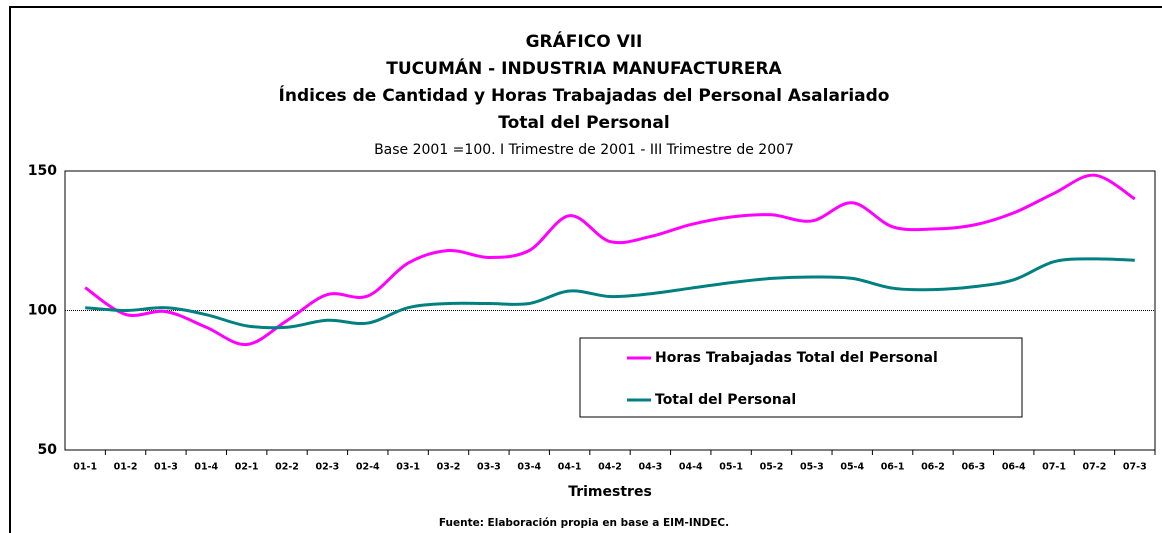  I want to click on x-tick-label: 05-4, so click(852, 467).